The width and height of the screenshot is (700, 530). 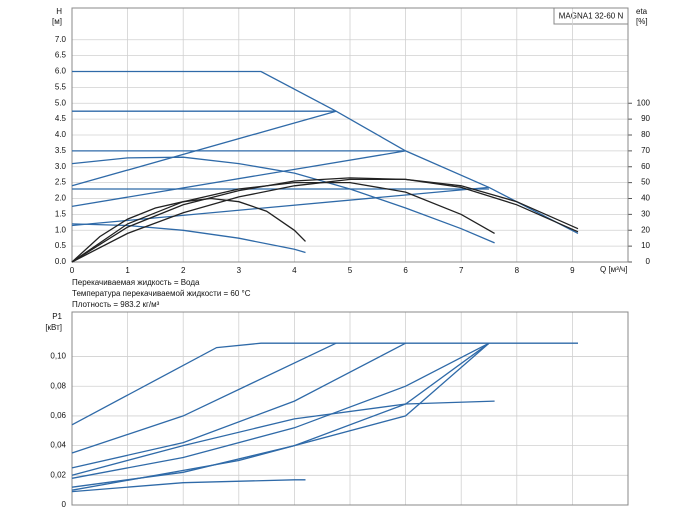 I want to click on y-tick-label: 0,08, so click(x=58, y=385).